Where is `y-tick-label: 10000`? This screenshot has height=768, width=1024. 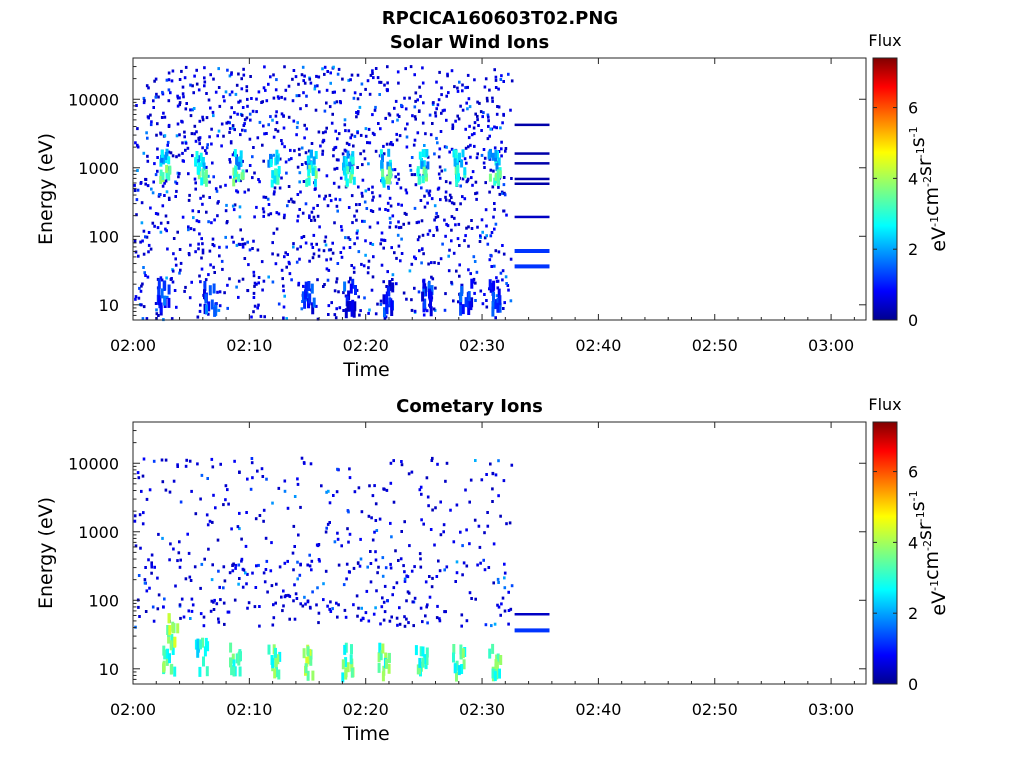
y-tick-label: 10000 is located at coordinates (93, 463).